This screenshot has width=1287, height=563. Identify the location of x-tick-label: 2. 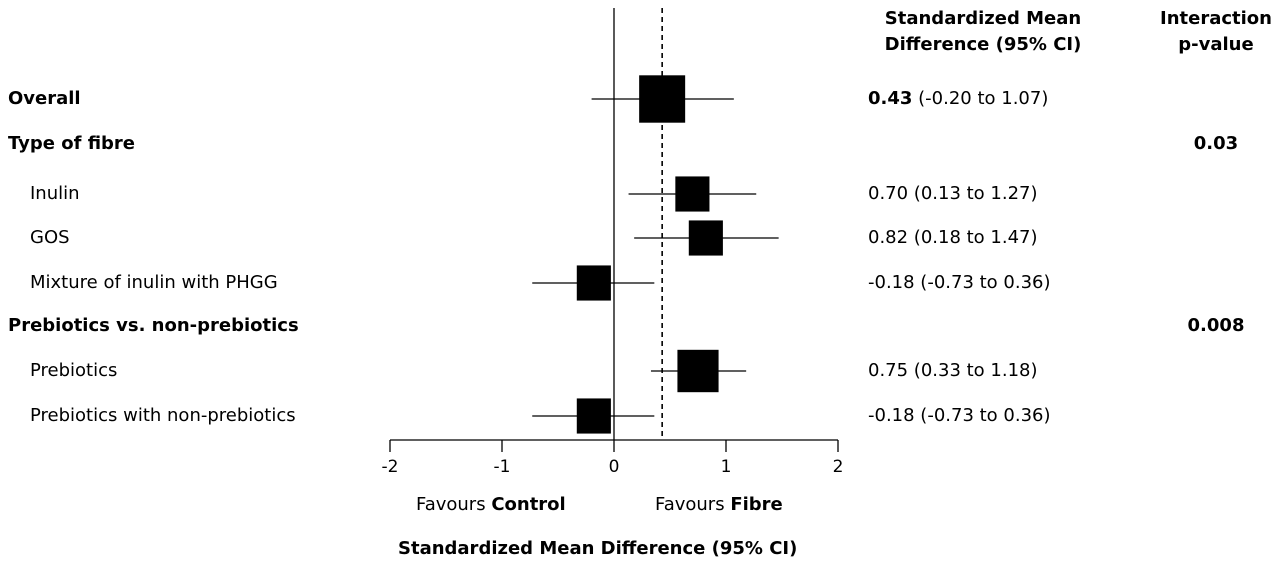
(838, 467).